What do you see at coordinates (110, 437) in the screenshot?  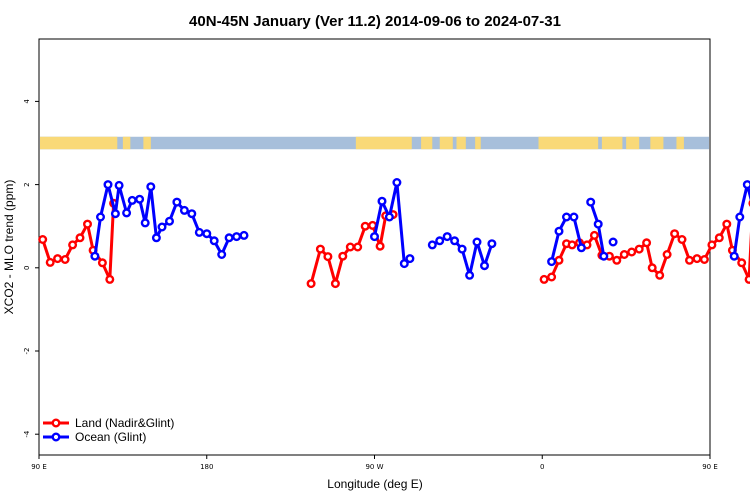 I see `legend-label: Ocean (Glint)` at bounding box center [110, 437].